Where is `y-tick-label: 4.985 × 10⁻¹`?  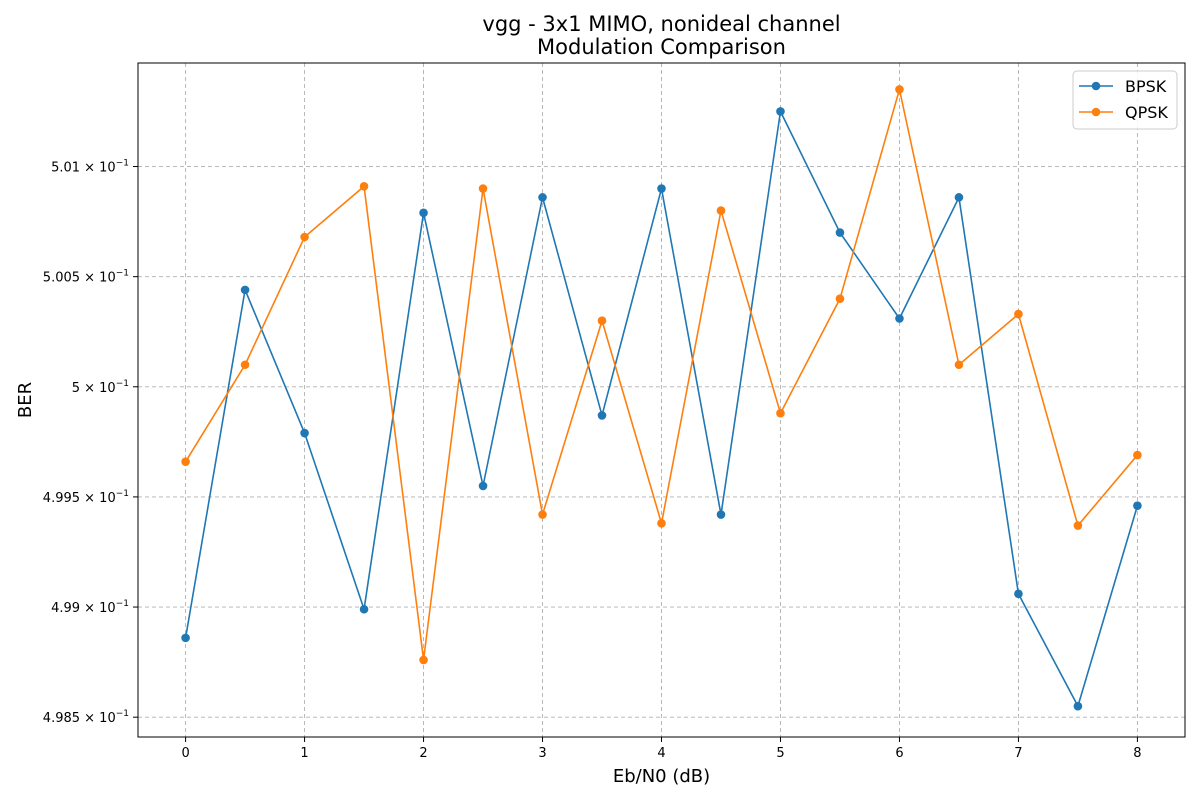 y-tick-label: 4.985 × 10⁻¹ is located at coordinates (86, 717).